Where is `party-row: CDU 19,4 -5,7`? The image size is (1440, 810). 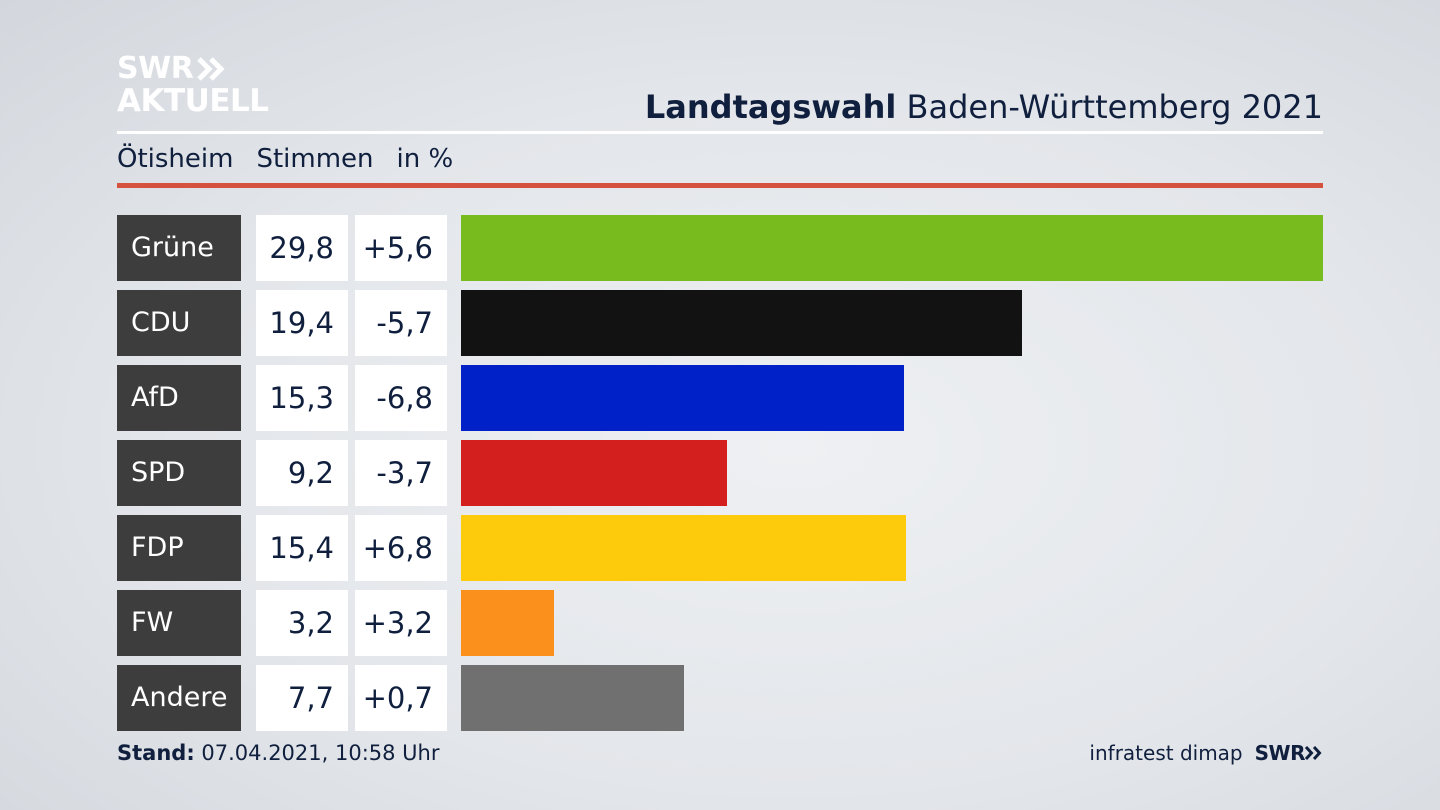 party-row: CDU 19,4 -5,7 is located at coordinates (720, 323).